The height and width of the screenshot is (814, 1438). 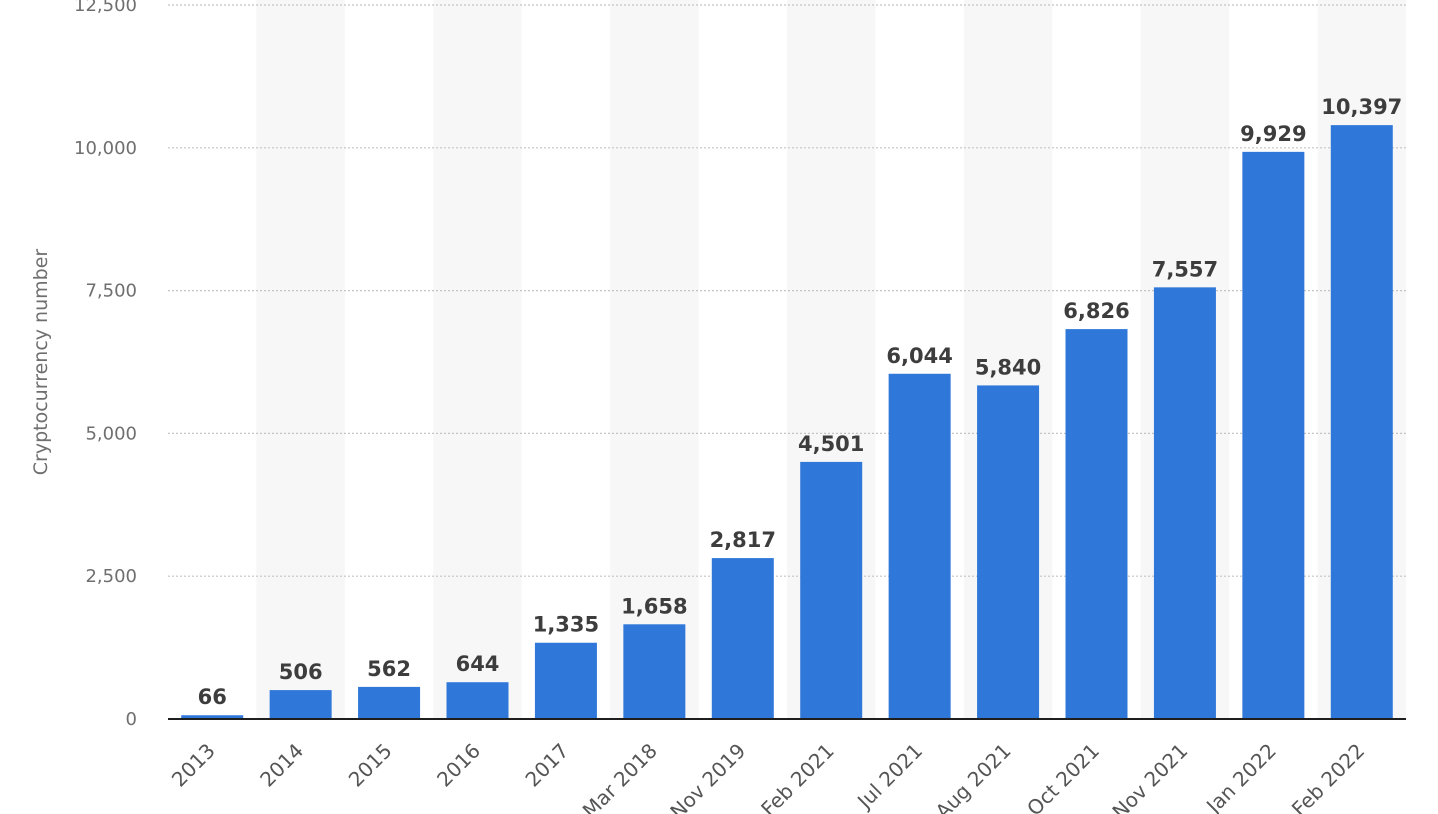 I want to click on x-tick-label: Feb 2022, so click(x=1328, y=776).